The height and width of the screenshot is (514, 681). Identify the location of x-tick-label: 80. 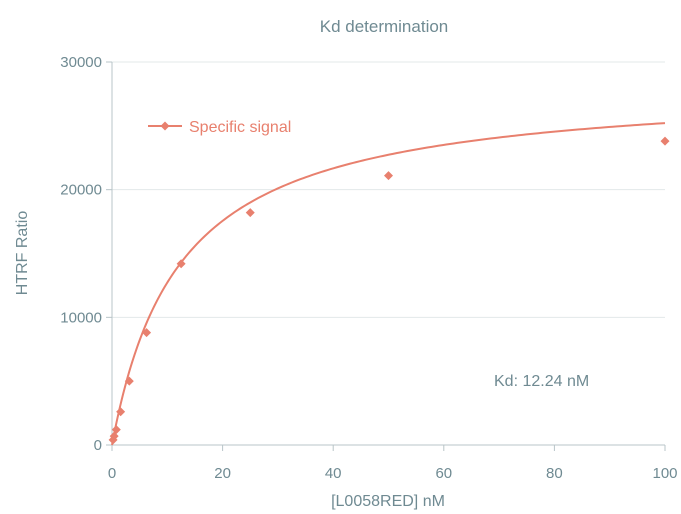
(554, 473).